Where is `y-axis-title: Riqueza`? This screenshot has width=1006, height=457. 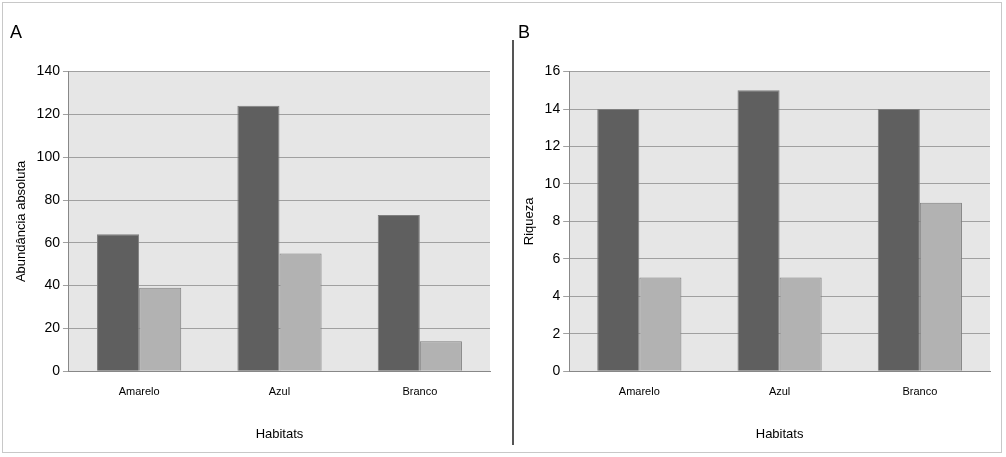
y-axis-title: Riqueza is located at coordinates (529, 221).